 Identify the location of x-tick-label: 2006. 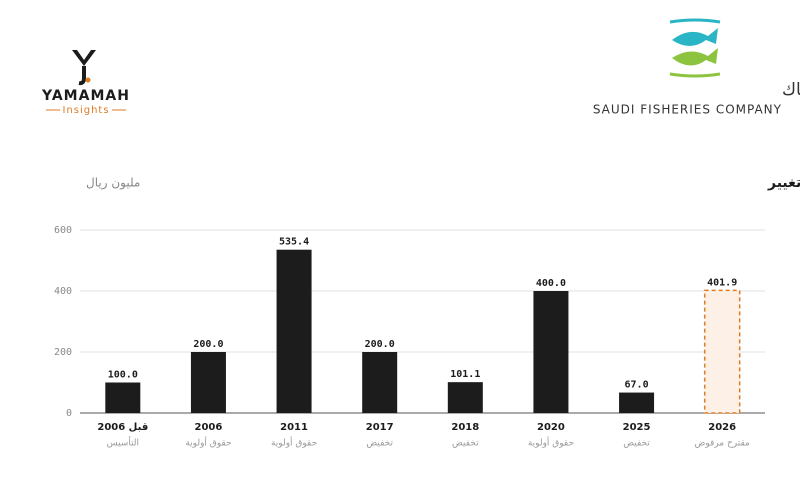
(209, 427).